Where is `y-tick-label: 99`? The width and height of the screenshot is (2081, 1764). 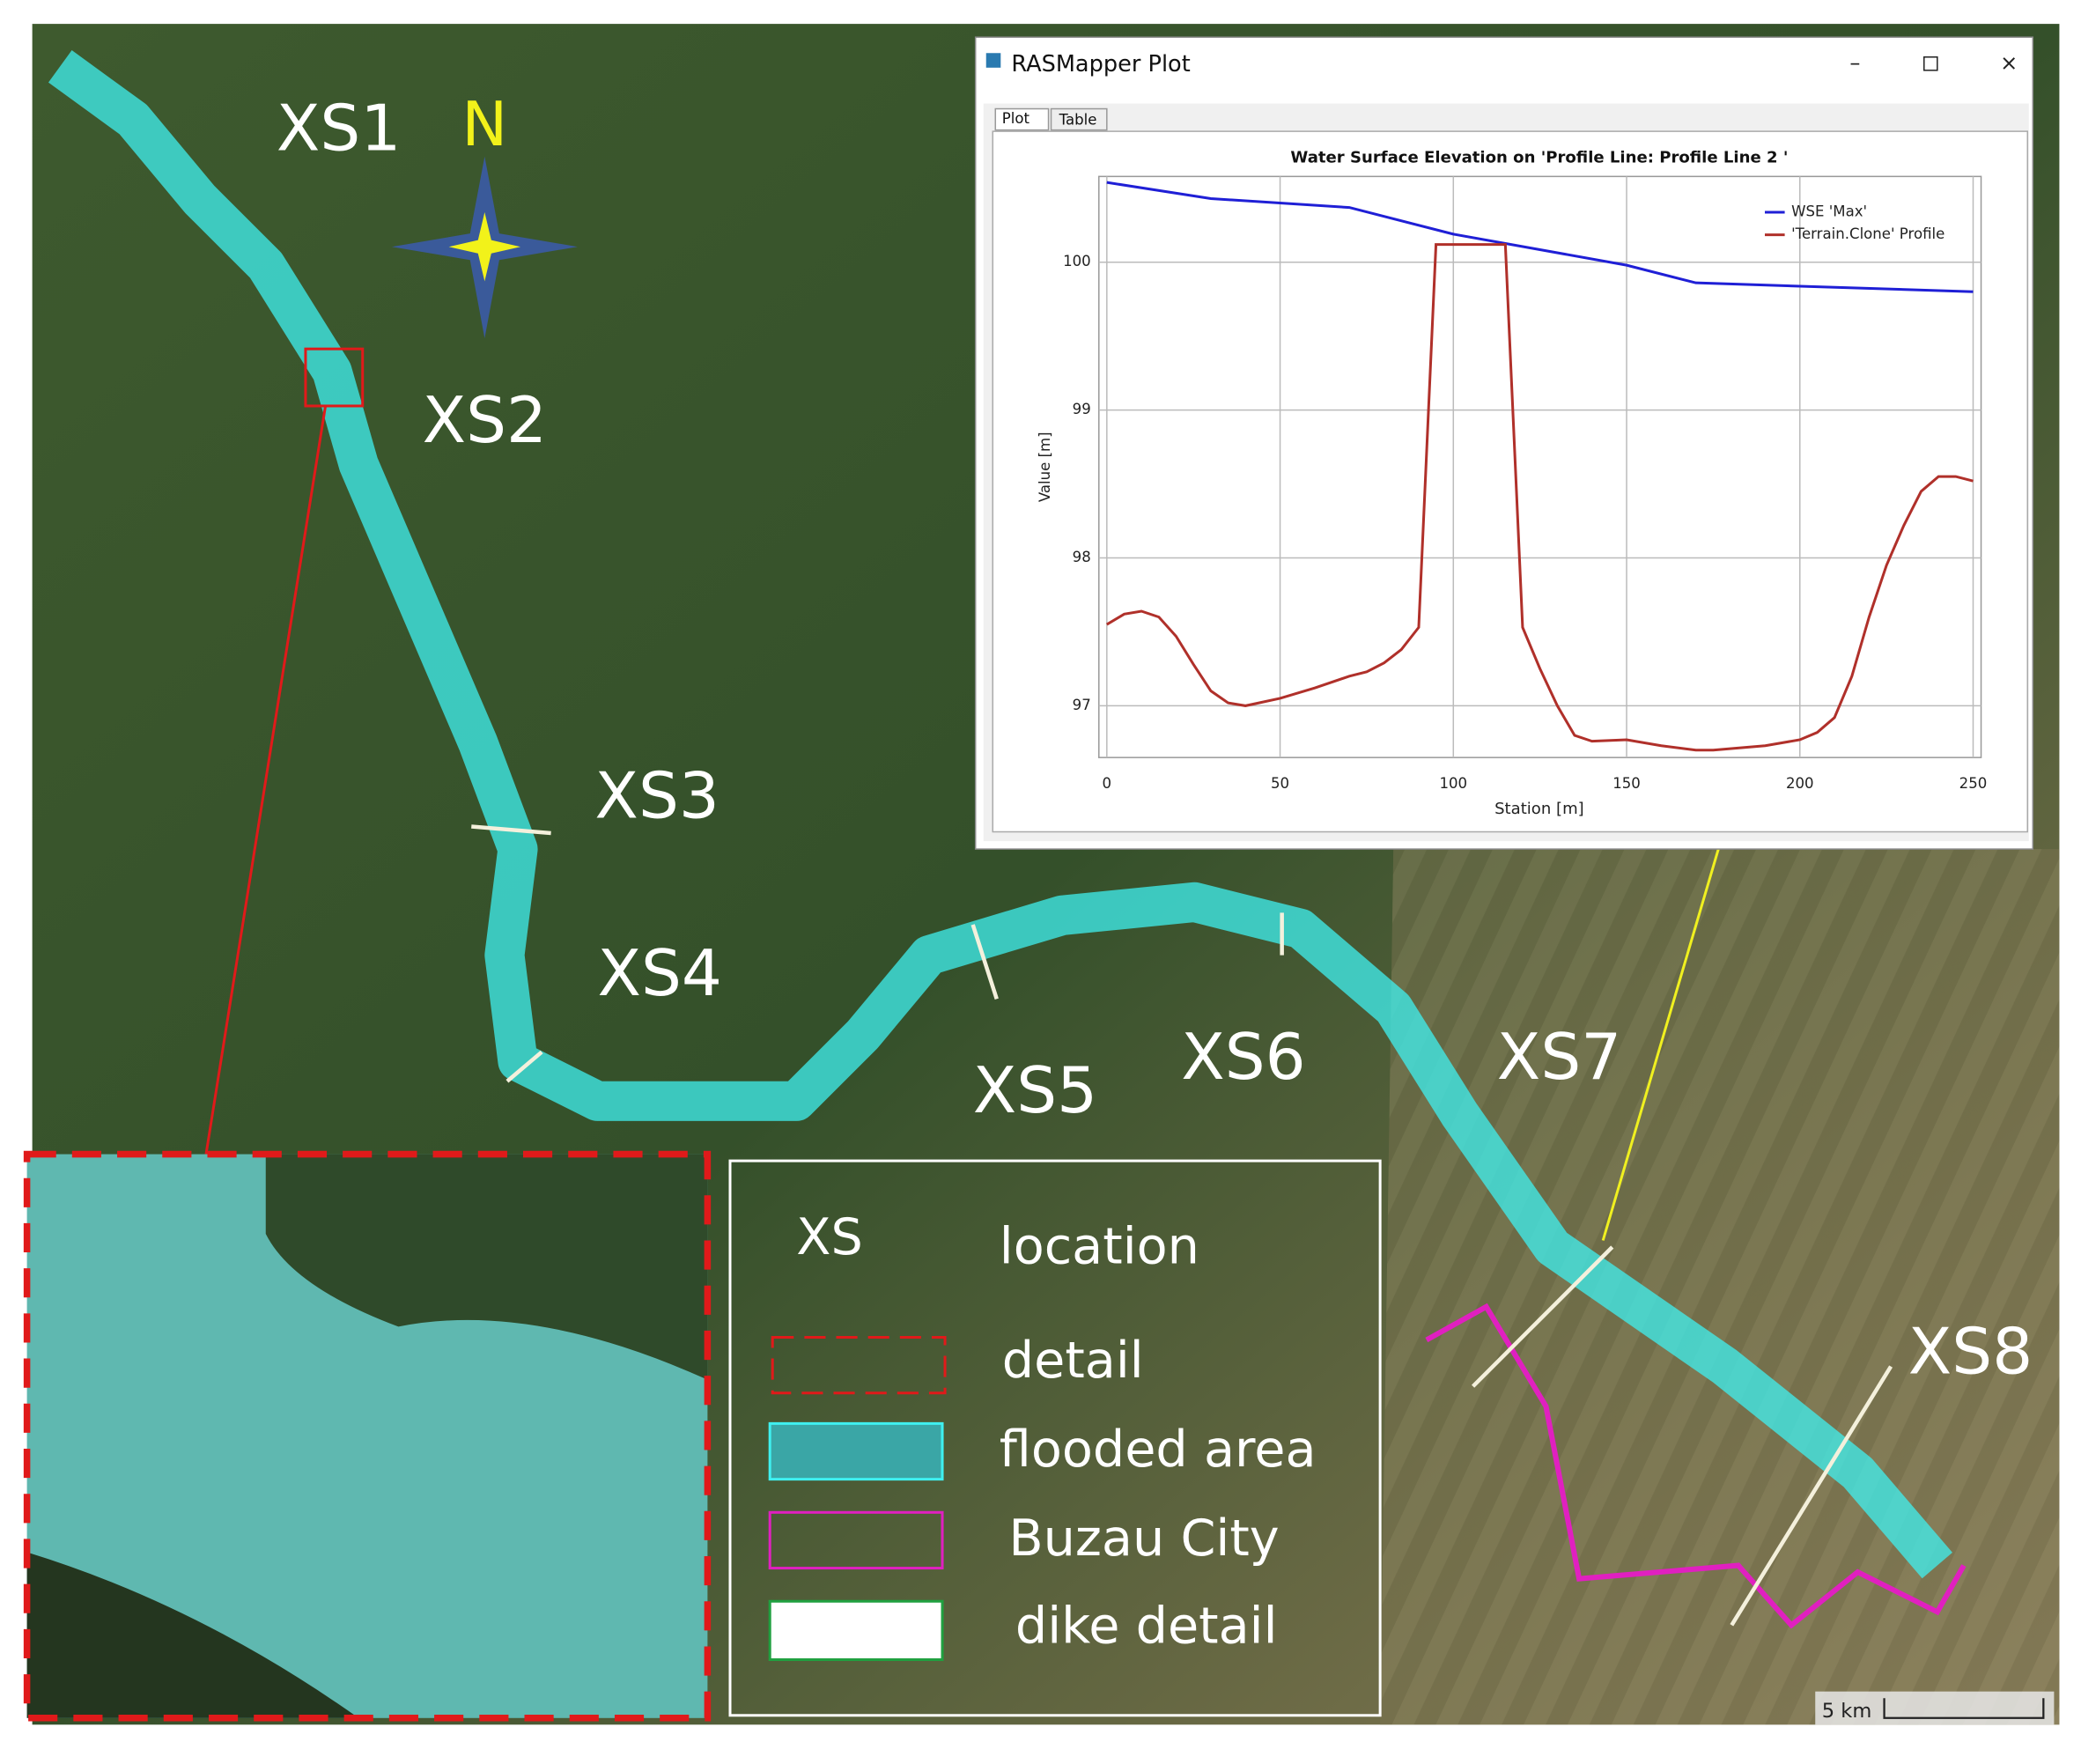
y-tick-label: 99 is located at coordinates (1082, 409).